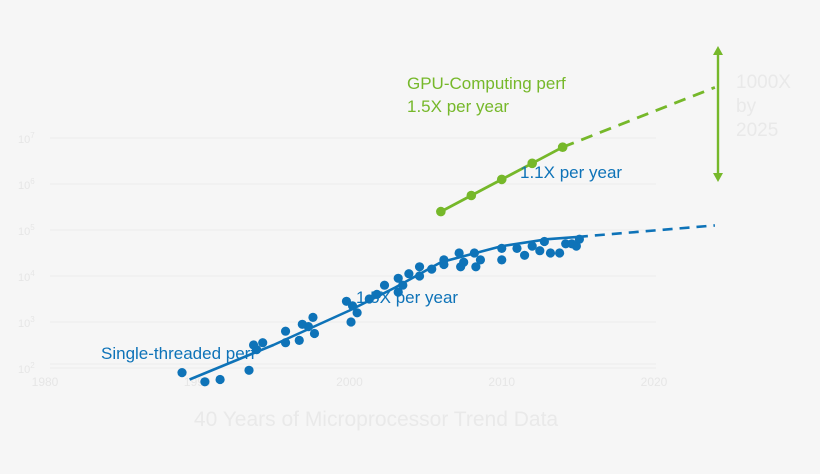 The image size is (820, 474). What do you see at coordinates (26, 138) in the screenshot?
I see `y-tick-label: 10⁷` at bounding box center [26, 138].